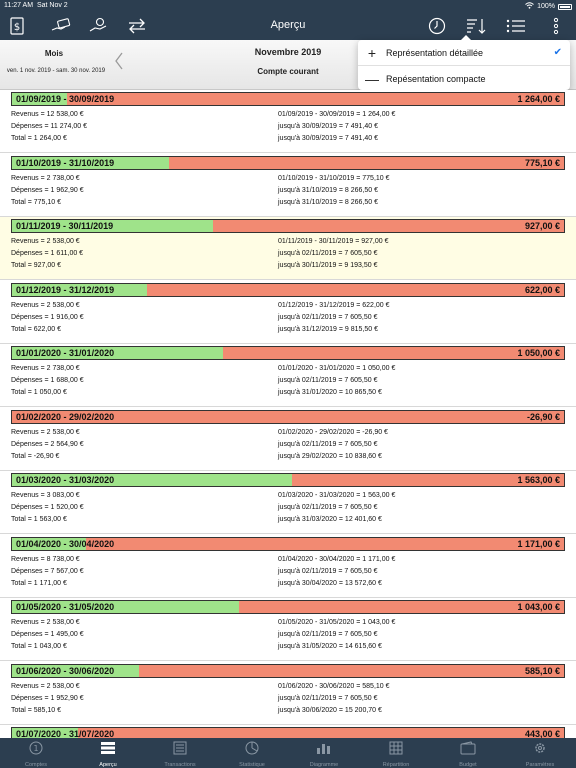 Image resolution: width=576 pixels, height=768 pixels. Describe the element at coordinates (328, 202) in the screenshot. I see `balance-end-text: jusqu'à 31/10/2019 = 8 266,50 €` at that location.